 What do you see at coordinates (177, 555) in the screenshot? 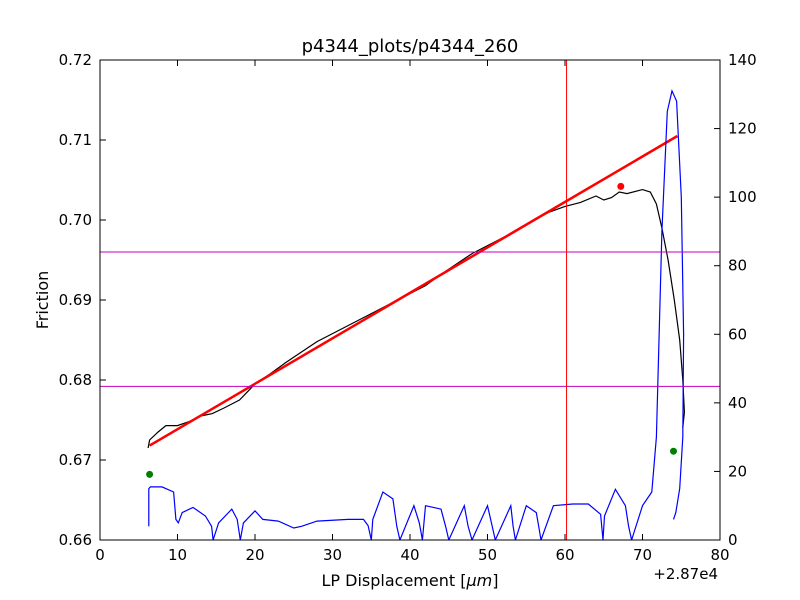
I see `x-tick-label: 10` at bounding box center [177, 555].